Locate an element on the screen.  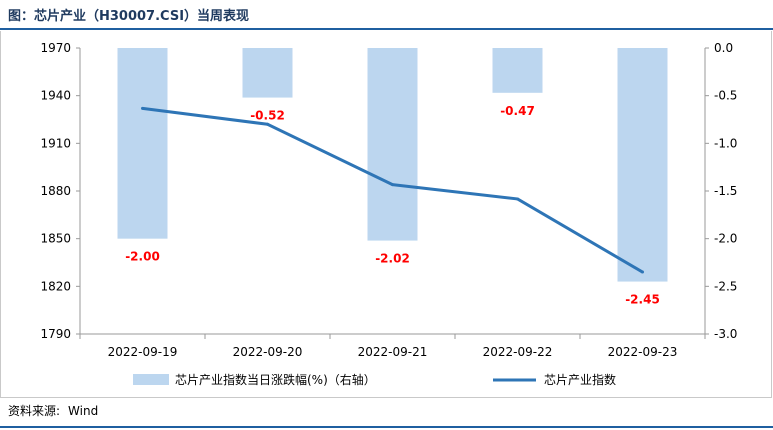
bar-data-label: -2.45 is located at coordinates (642, 300).